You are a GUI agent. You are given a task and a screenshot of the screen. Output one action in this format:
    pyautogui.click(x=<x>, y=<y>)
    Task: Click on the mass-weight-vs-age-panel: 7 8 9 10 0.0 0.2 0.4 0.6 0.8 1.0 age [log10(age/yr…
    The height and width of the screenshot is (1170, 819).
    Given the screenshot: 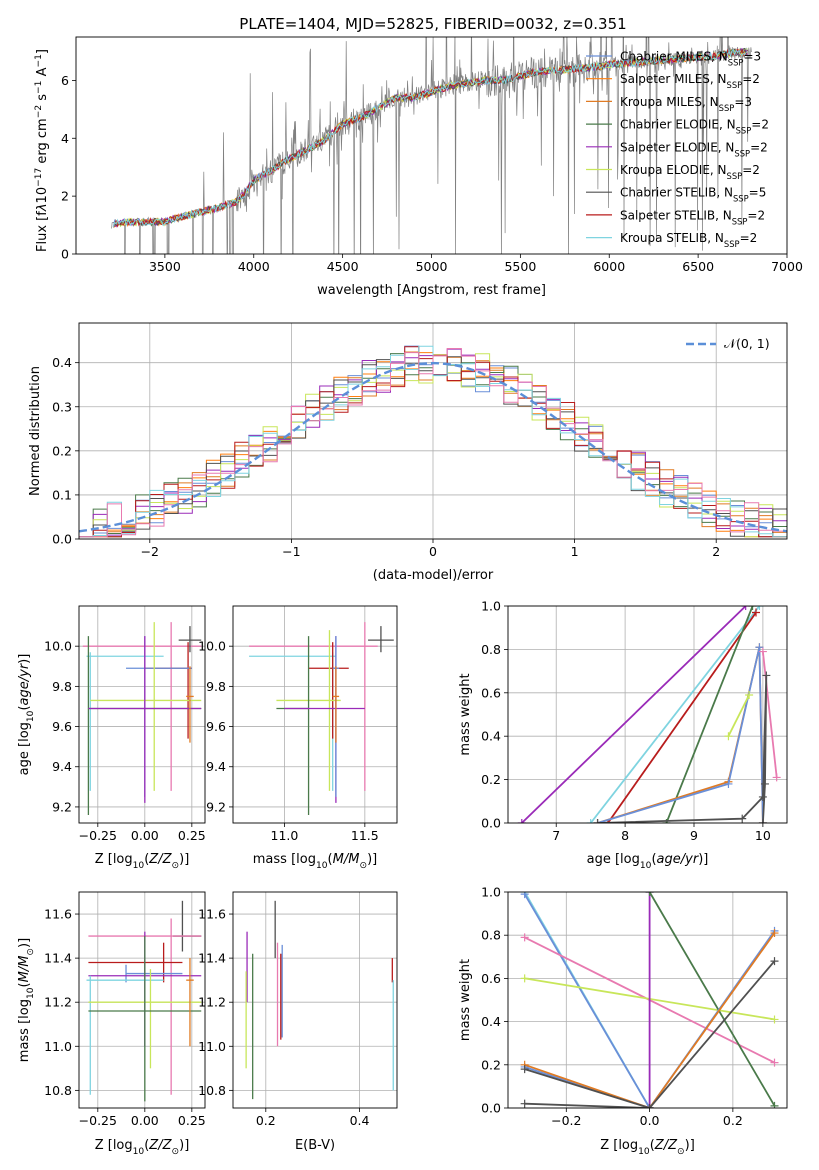 What is the action you would take?
    pyautogui.click(x=623, y=735)
    